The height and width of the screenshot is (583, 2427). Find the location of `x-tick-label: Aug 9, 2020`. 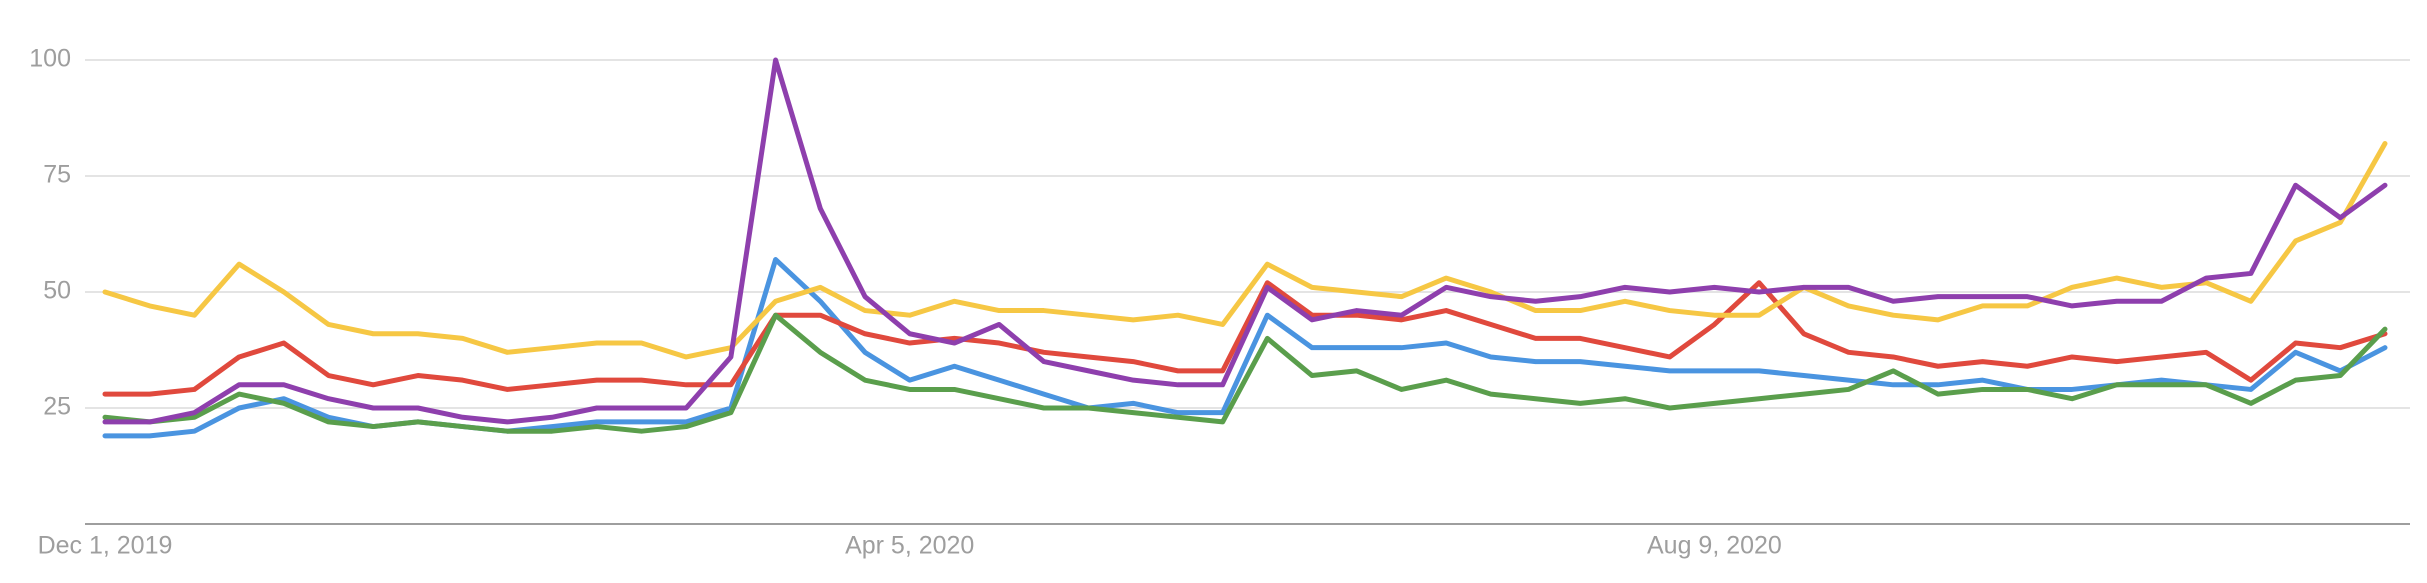

x-tick-label: Aug 9, 2020 is located at coordinates (1714, 546).